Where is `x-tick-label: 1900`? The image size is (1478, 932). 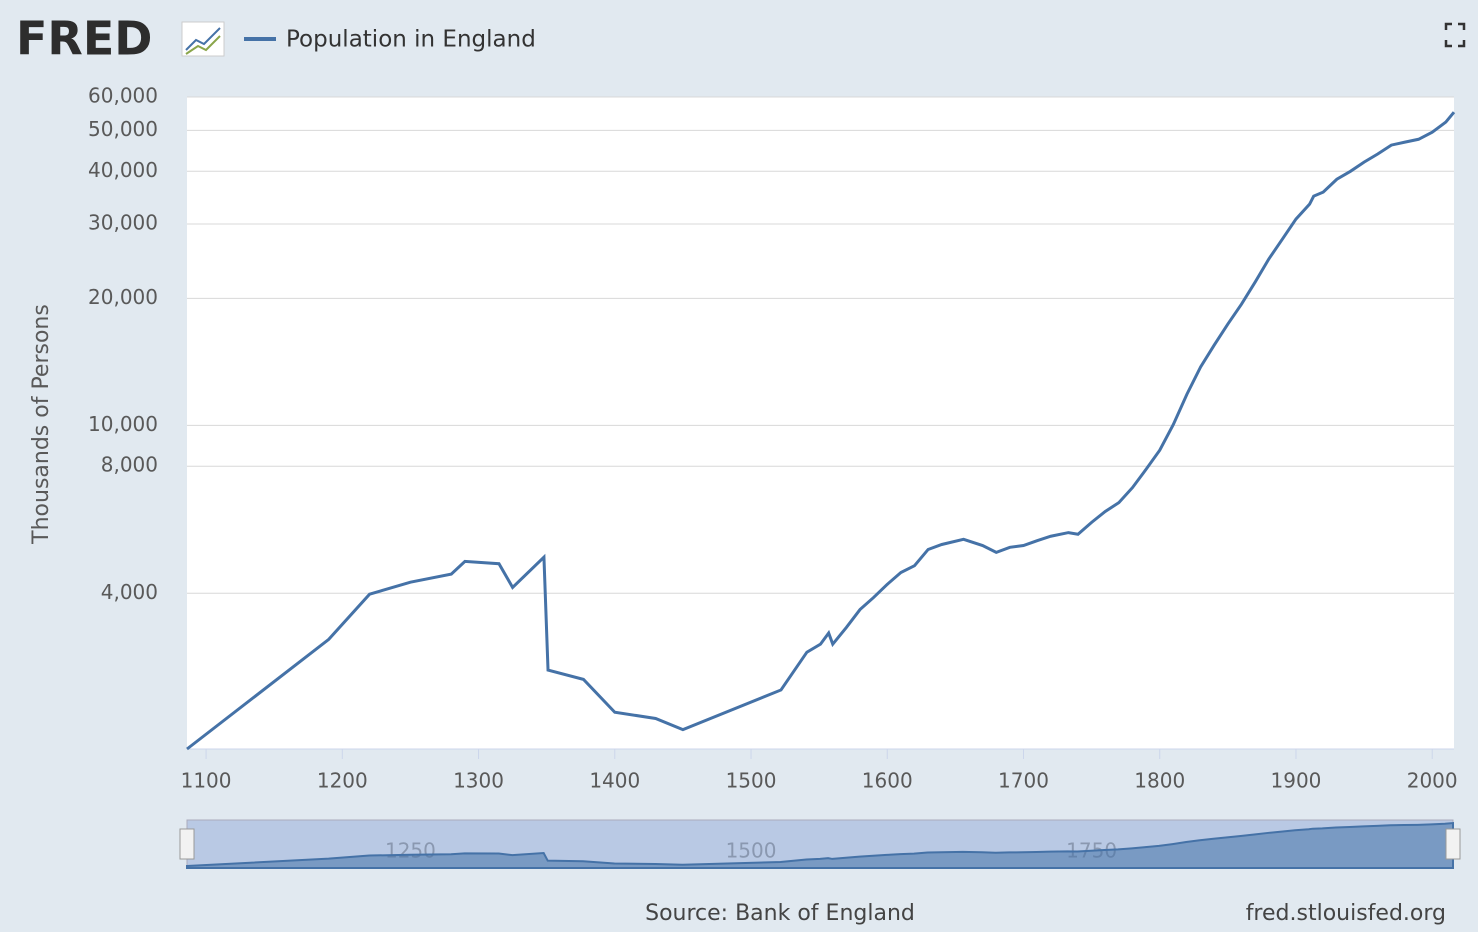
x-tick-label: 1900 is located at coordinates (1296, 781).